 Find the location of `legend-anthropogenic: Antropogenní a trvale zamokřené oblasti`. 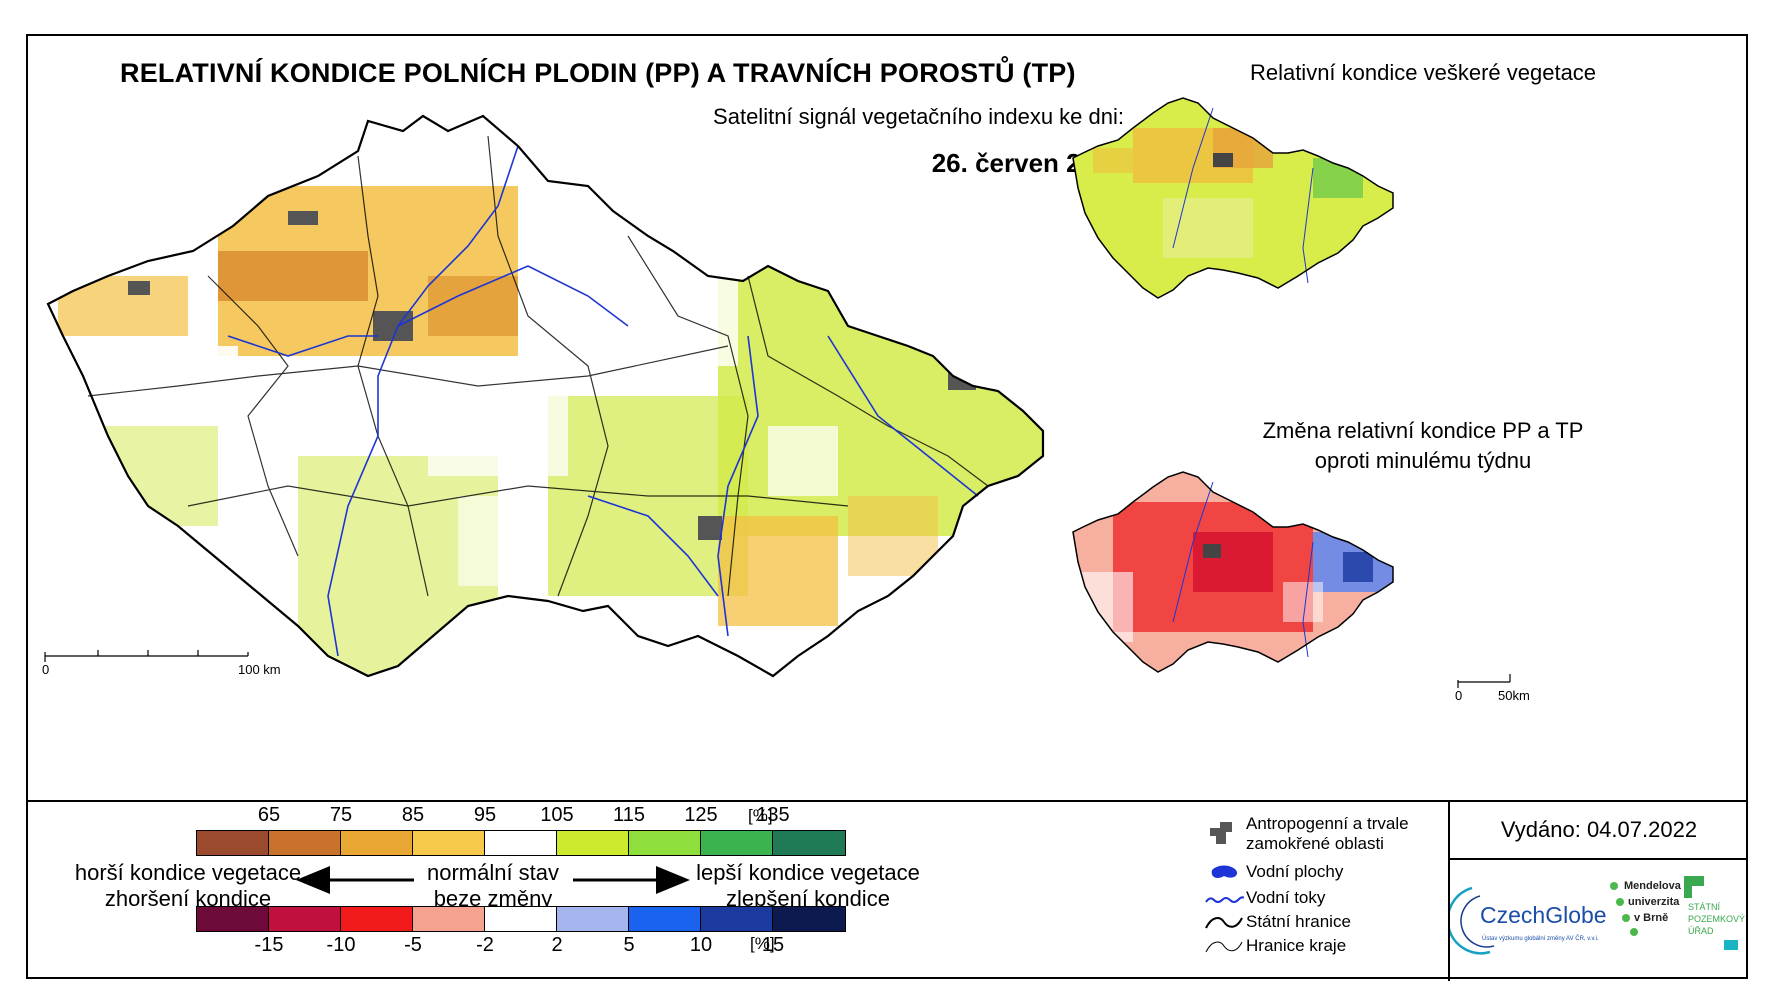

legend-anthropogenic: Antropogenní a trvale zamokřené oblasti is located at coordinates (1306, 834).